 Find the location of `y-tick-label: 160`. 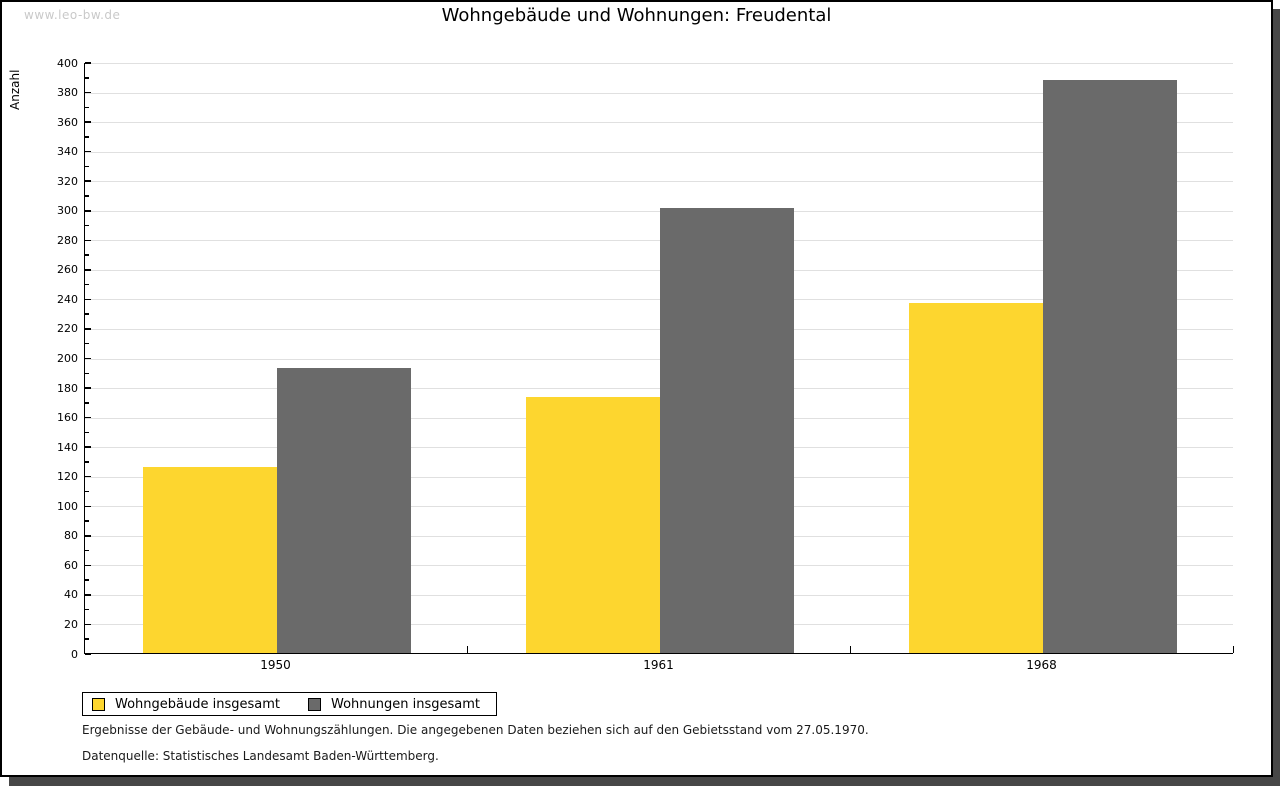

y-tick-label: 160 is located at coordinates (67, 418).